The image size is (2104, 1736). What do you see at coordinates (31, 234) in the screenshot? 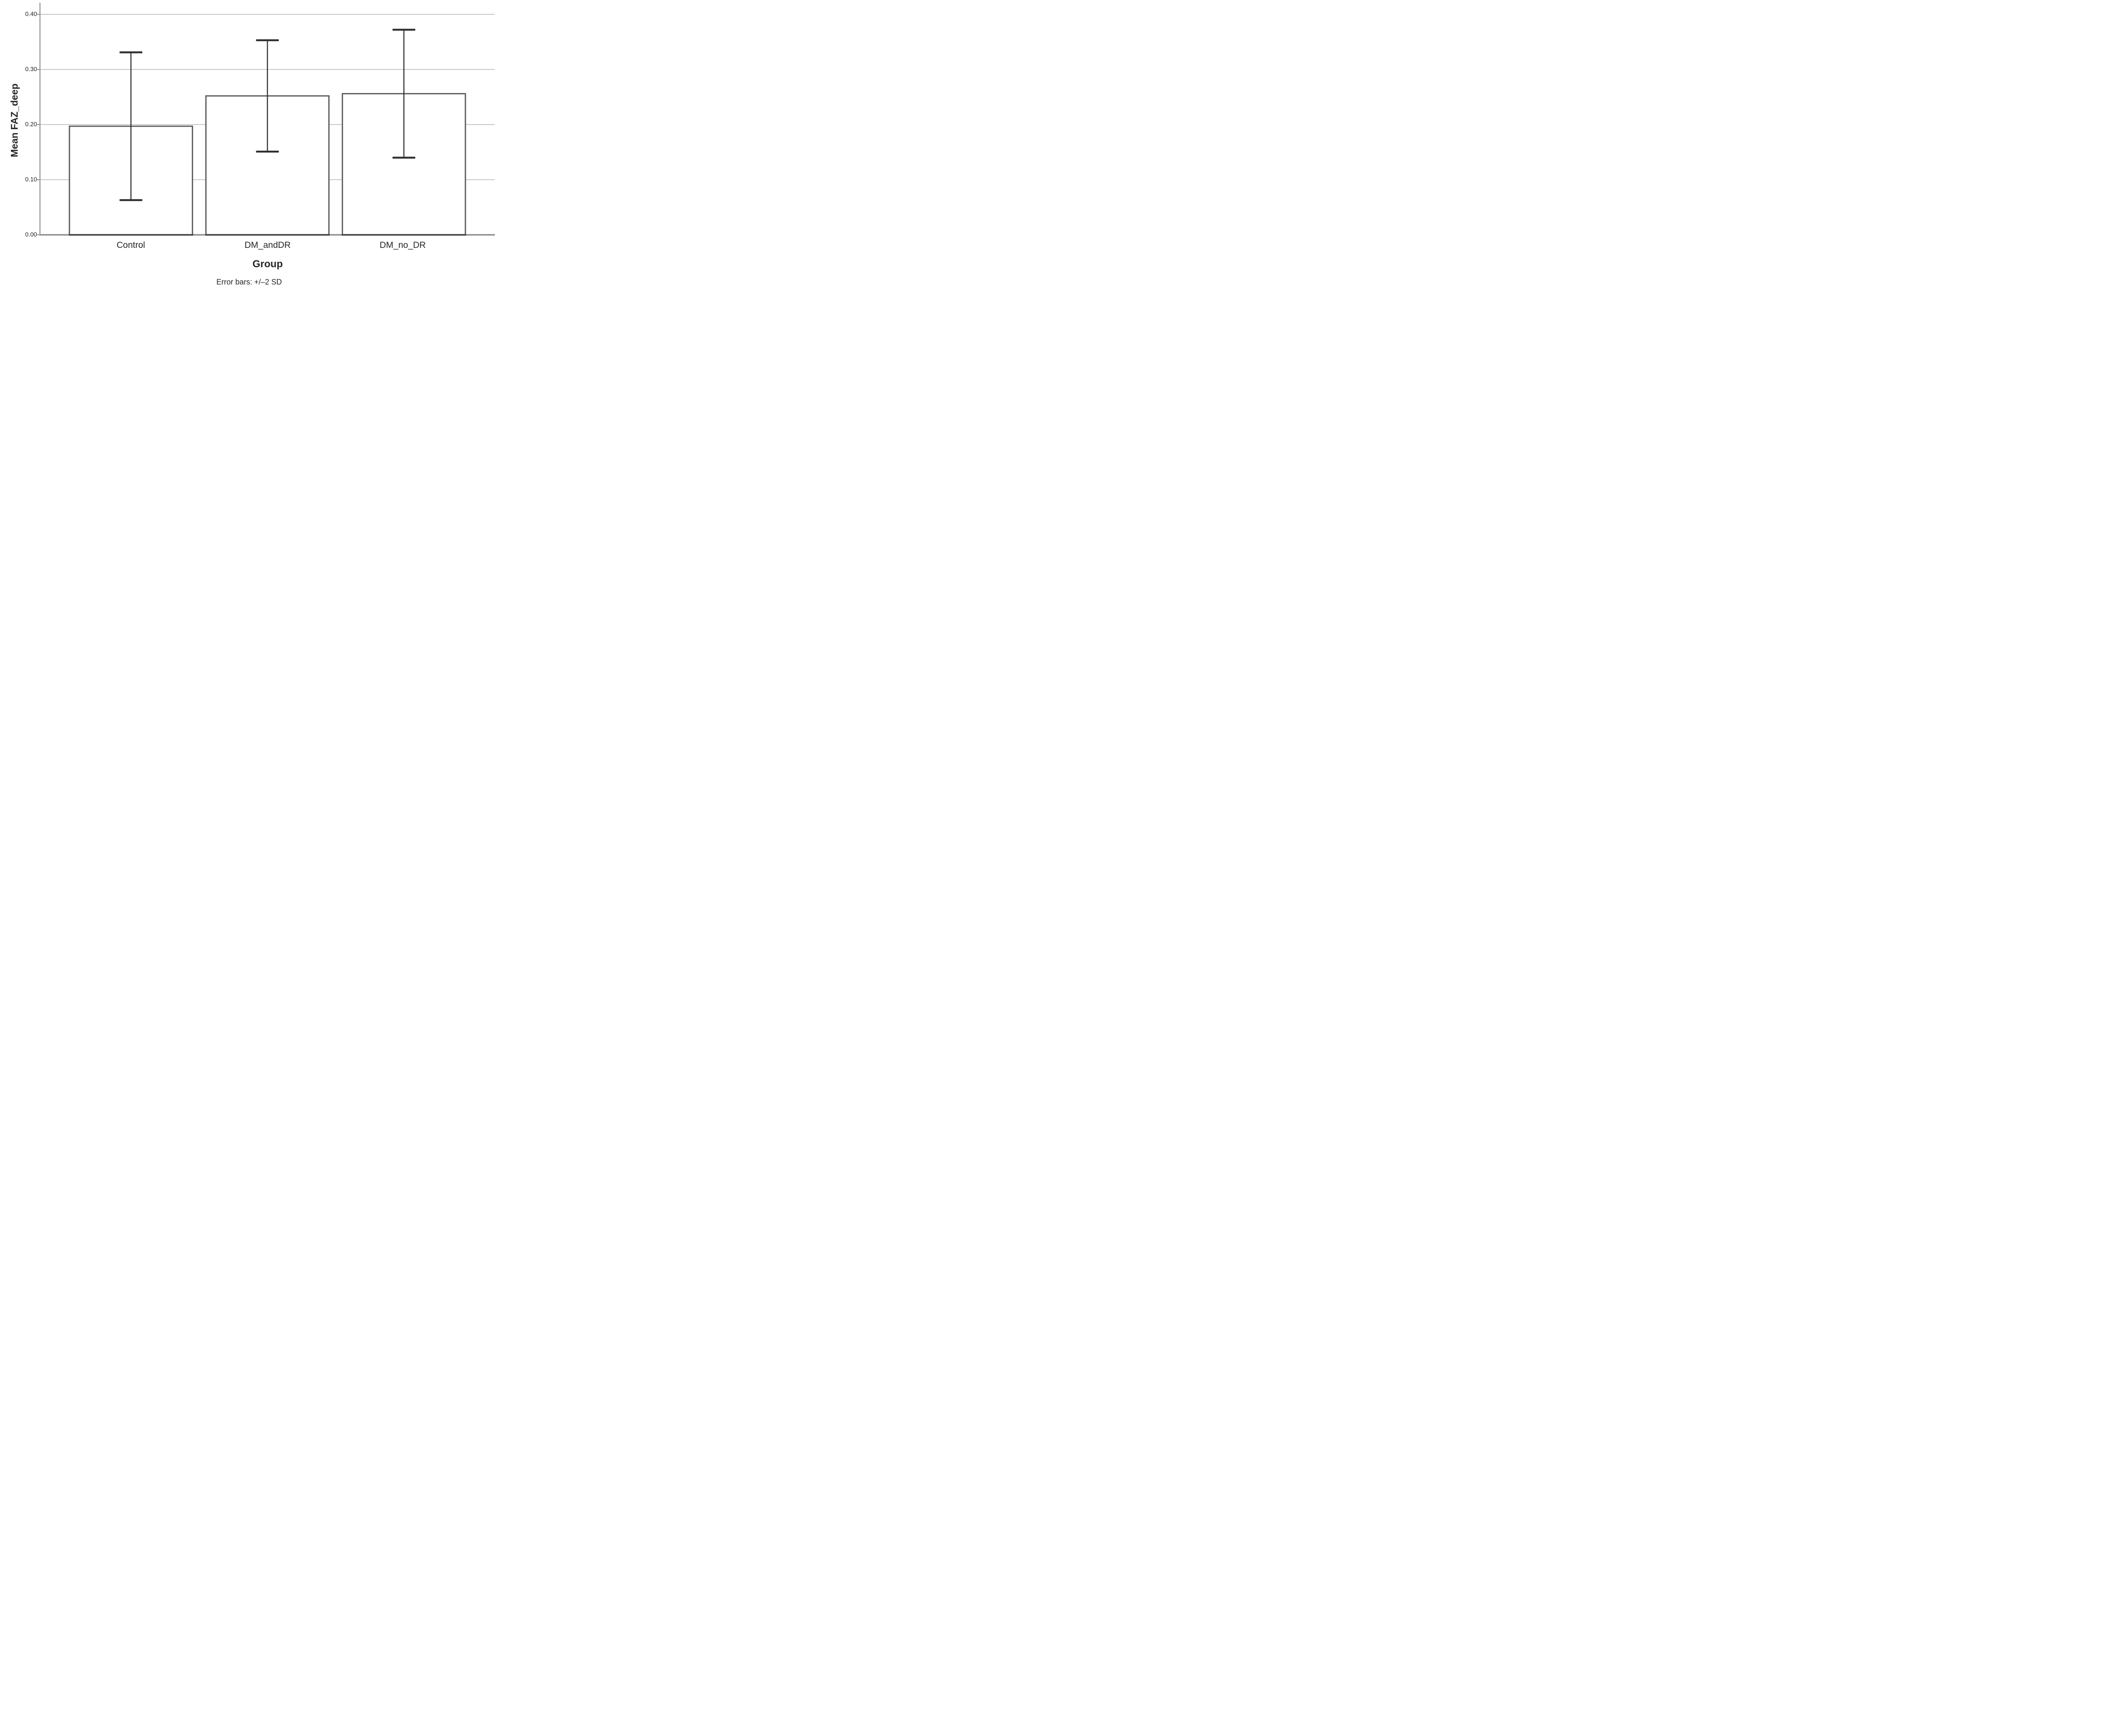
I see `y-tick-label-0.00: 0.00` at bounding box center [31, 234].